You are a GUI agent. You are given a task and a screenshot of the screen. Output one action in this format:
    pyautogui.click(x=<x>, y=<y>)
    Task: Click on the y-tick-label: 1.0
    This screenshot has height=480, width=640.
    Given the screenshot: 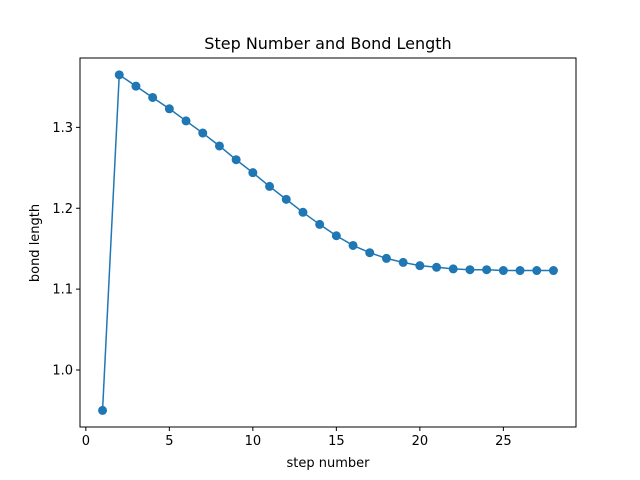 What is the action you would take?
    pyautogui.click(x=62, y=370)
    